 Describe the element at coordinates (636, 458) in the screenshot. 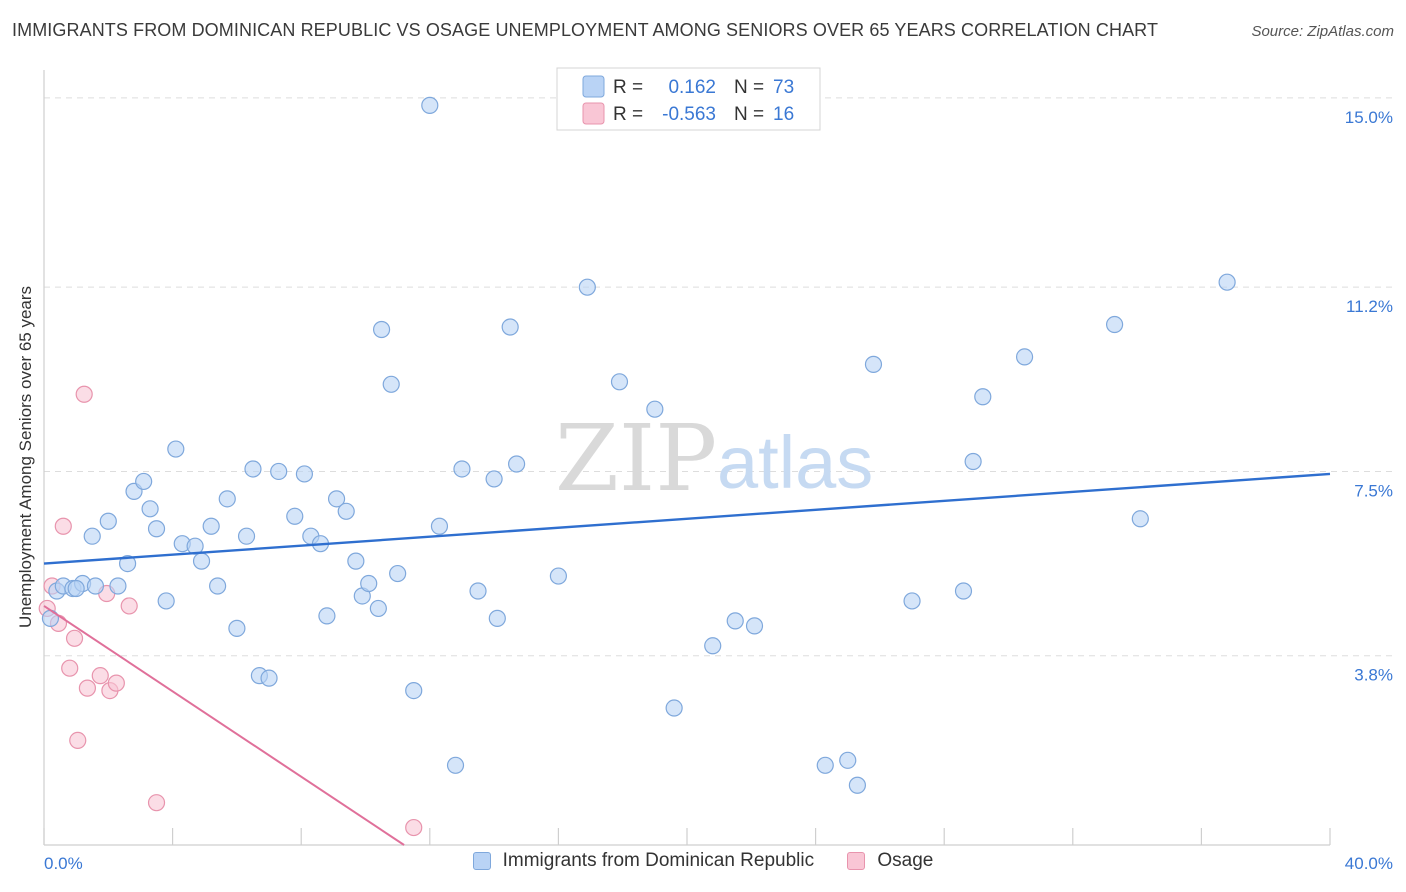

I see `watermark-zip: ZIP` at that location.